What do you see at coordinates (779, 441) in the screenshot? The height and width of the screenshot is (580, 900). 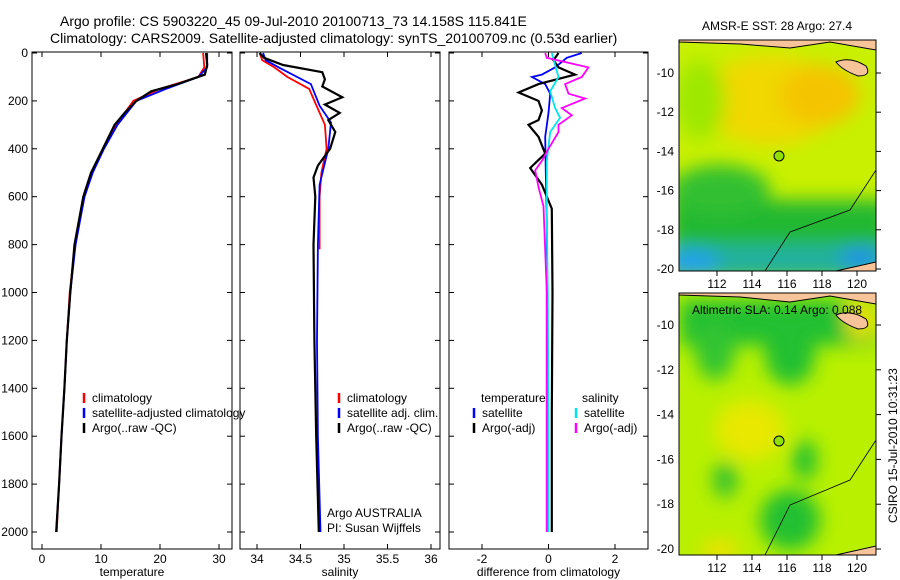 I see `sla-argo-marker` at bounding box center [779, 441].